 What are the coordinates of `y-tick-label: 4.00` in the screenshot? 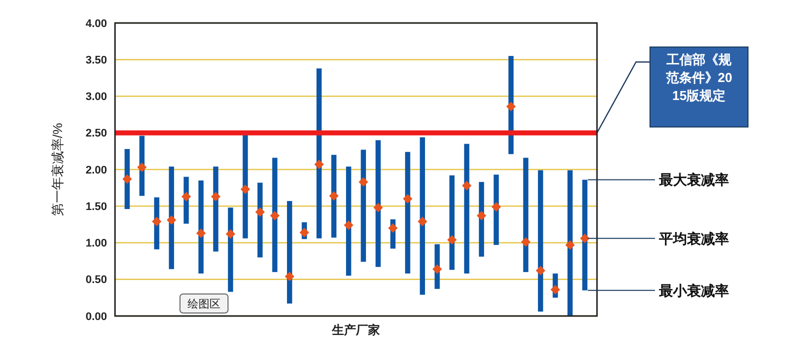 It's located at (96, 24).